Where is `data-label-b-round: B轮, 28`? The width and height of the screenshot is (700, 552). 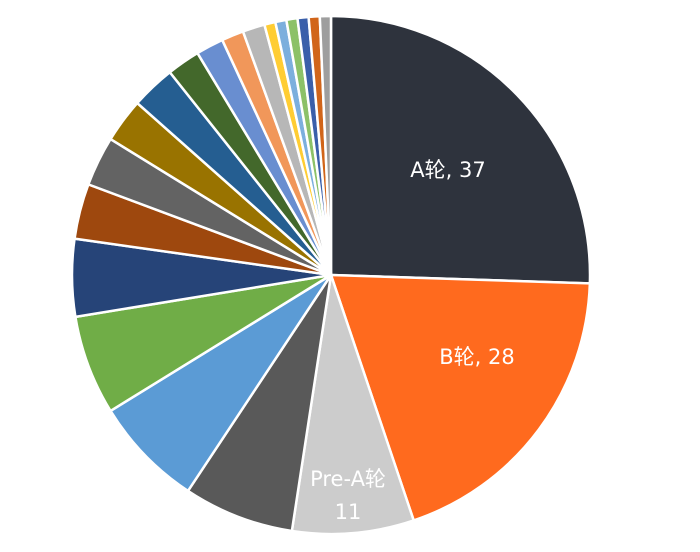 data-label-b-round: B轮, 28 is located at coordinates (476, 357).